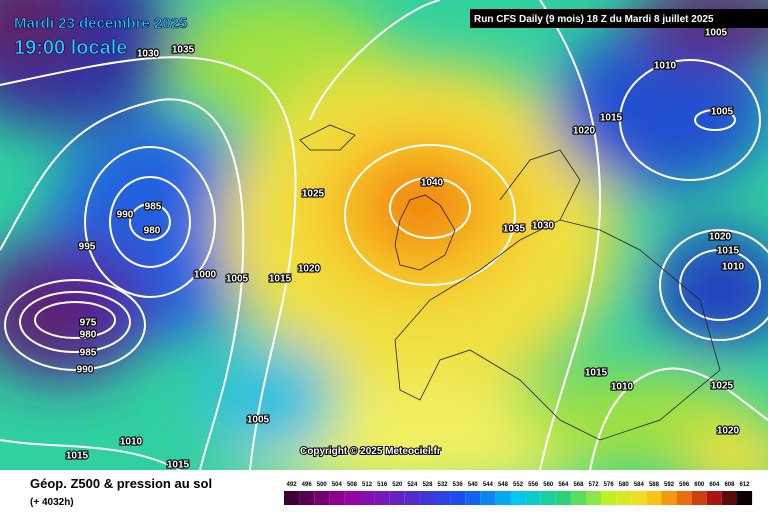  Describe the element at coordinates (88, 335) in the screenshot. I see `isobar-label: 980` at that location.